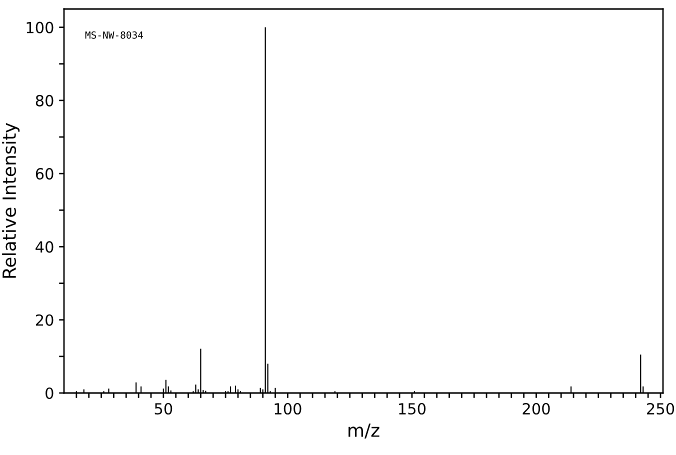 Image resolution: width=676 pixels, height=455 pixels. What do you see at coordinates (288, 408) in the screenshot?
I see `x-tick-label: 100` at bounding box center [288, 408].